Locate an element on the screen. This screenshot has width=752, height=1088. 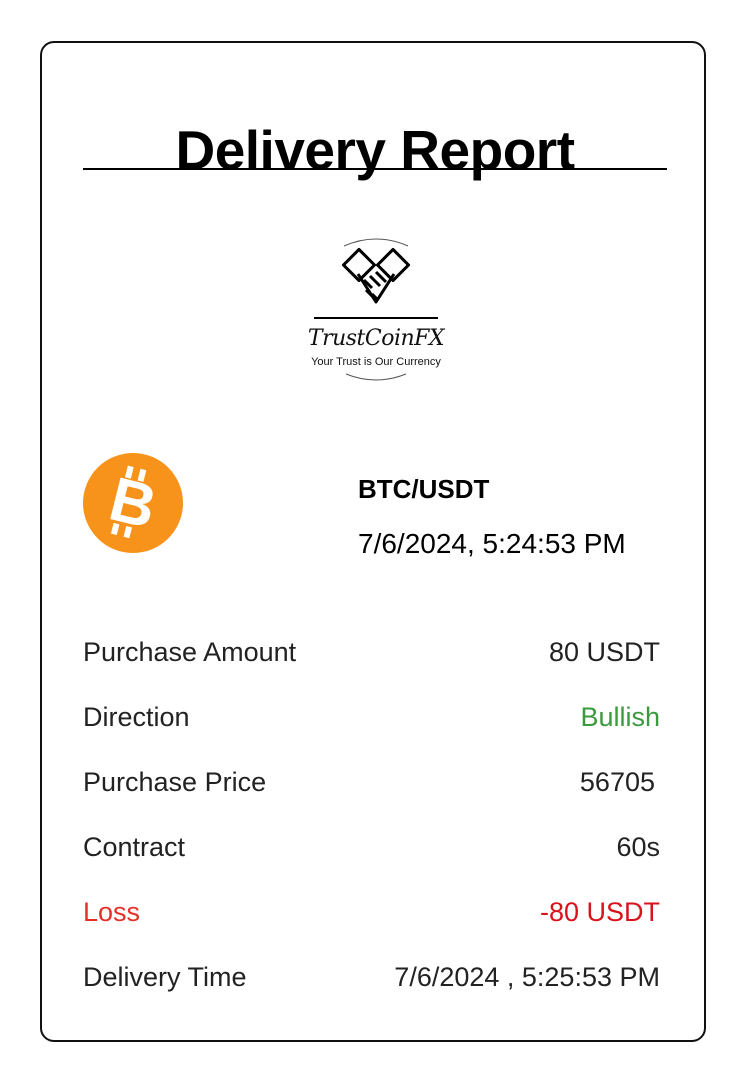
row-label: Delivery Time is located at coordinates (165, 977).